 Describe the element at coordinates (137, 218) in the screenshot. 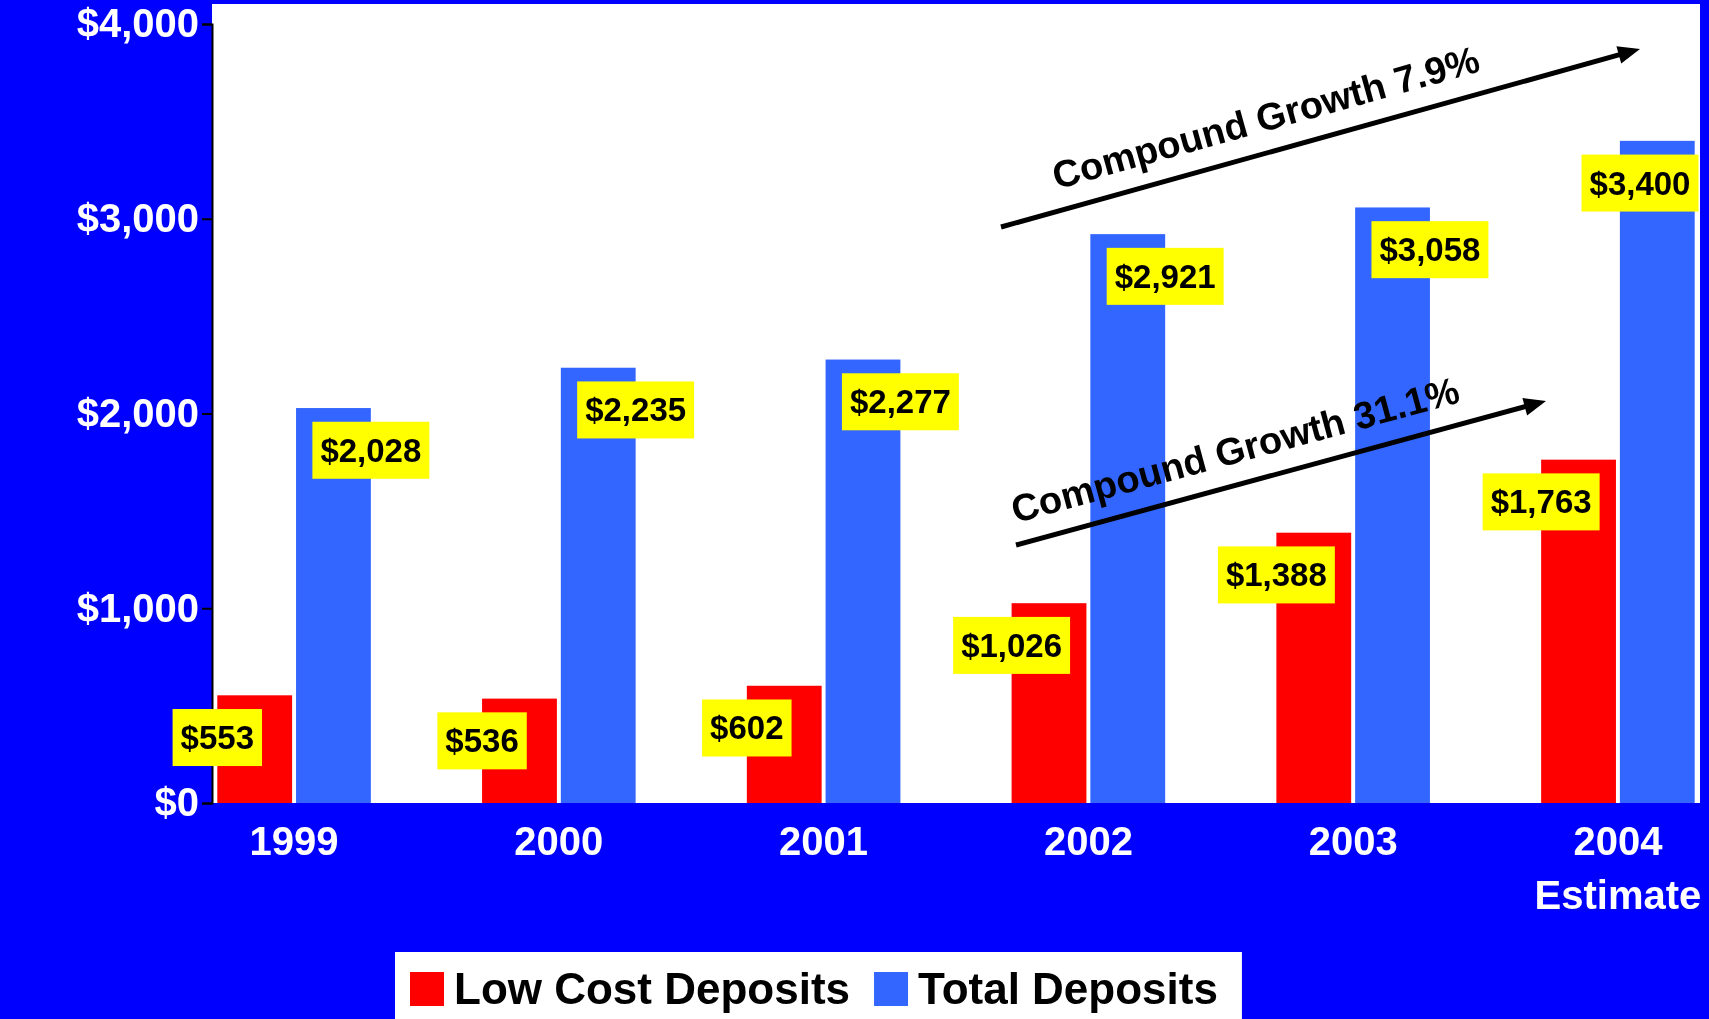

I see `y-tick-label: $3,000` at that location.